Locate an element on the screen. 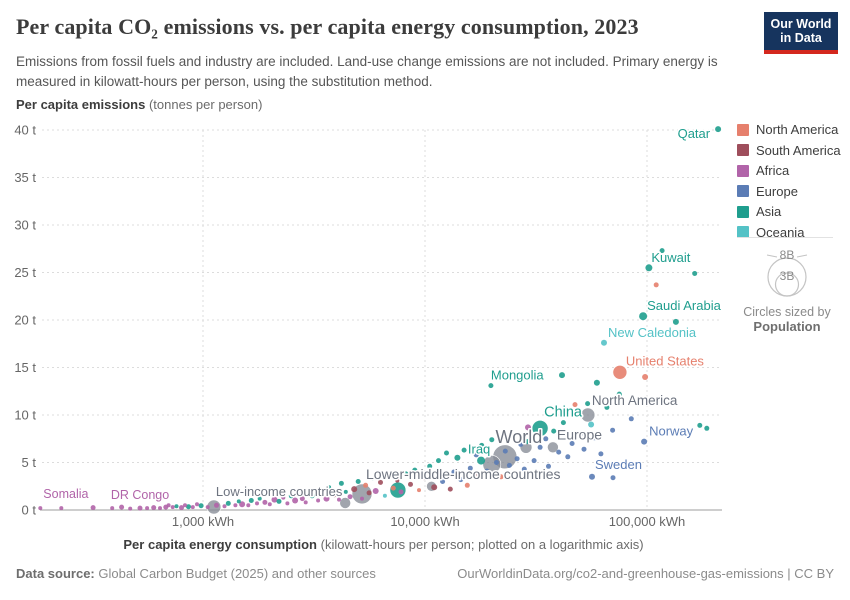 The width and height of the screenshot is (850, 600). owid-logo: Our World in Data is located at coordinates (801, 33).